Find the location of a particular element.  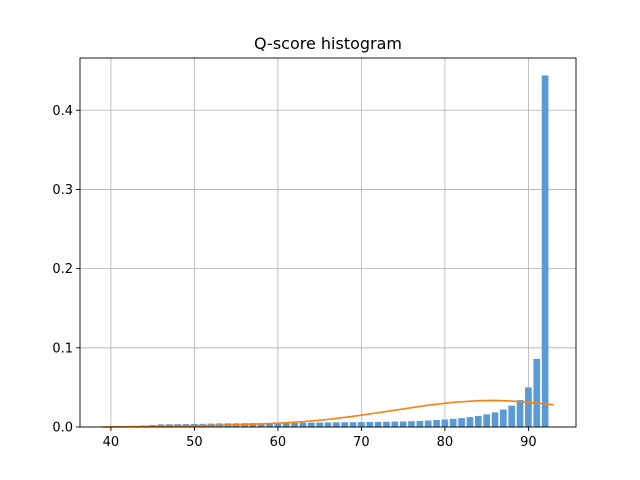

line-layer is located at coordinates (328, 413).